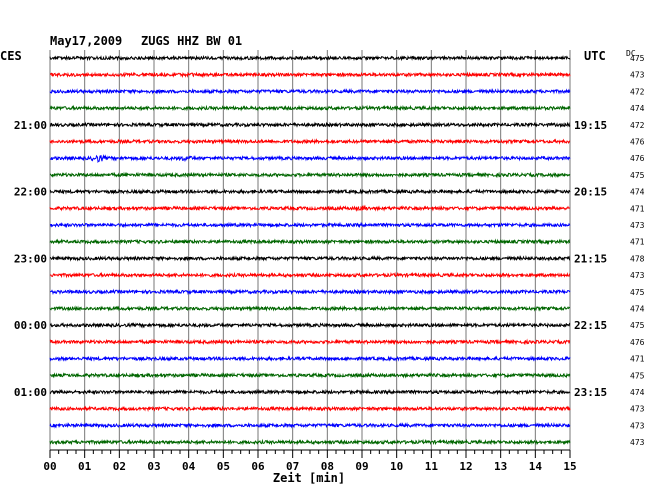  I want to click on x-tick-label: 11, so click(432, 466).